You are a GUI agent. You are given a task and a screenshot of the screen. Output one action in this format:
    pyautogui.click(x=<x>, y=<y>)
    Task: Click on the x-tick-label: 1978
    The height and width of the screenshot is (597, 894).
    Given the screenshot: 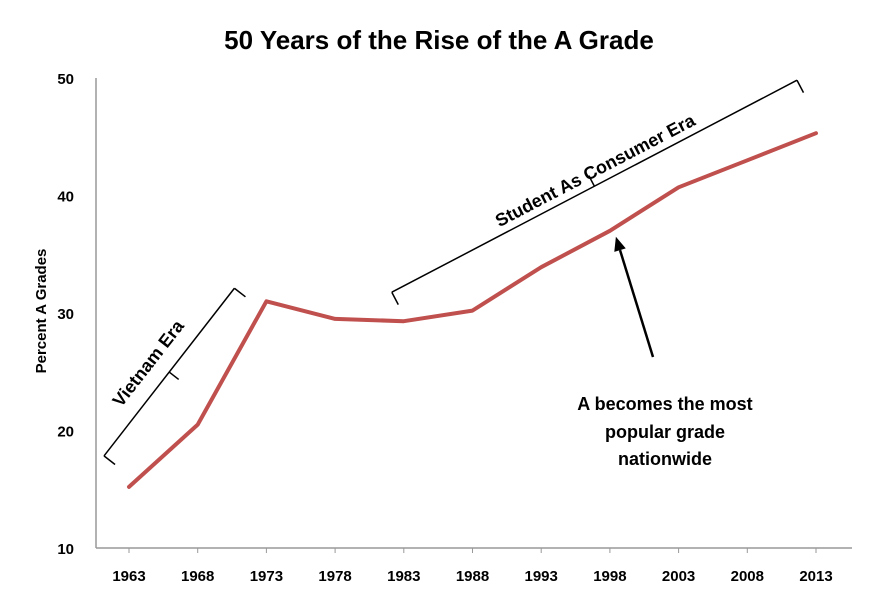 What is the action you would take?
    pyautogui.click(x=334, y=576)
    